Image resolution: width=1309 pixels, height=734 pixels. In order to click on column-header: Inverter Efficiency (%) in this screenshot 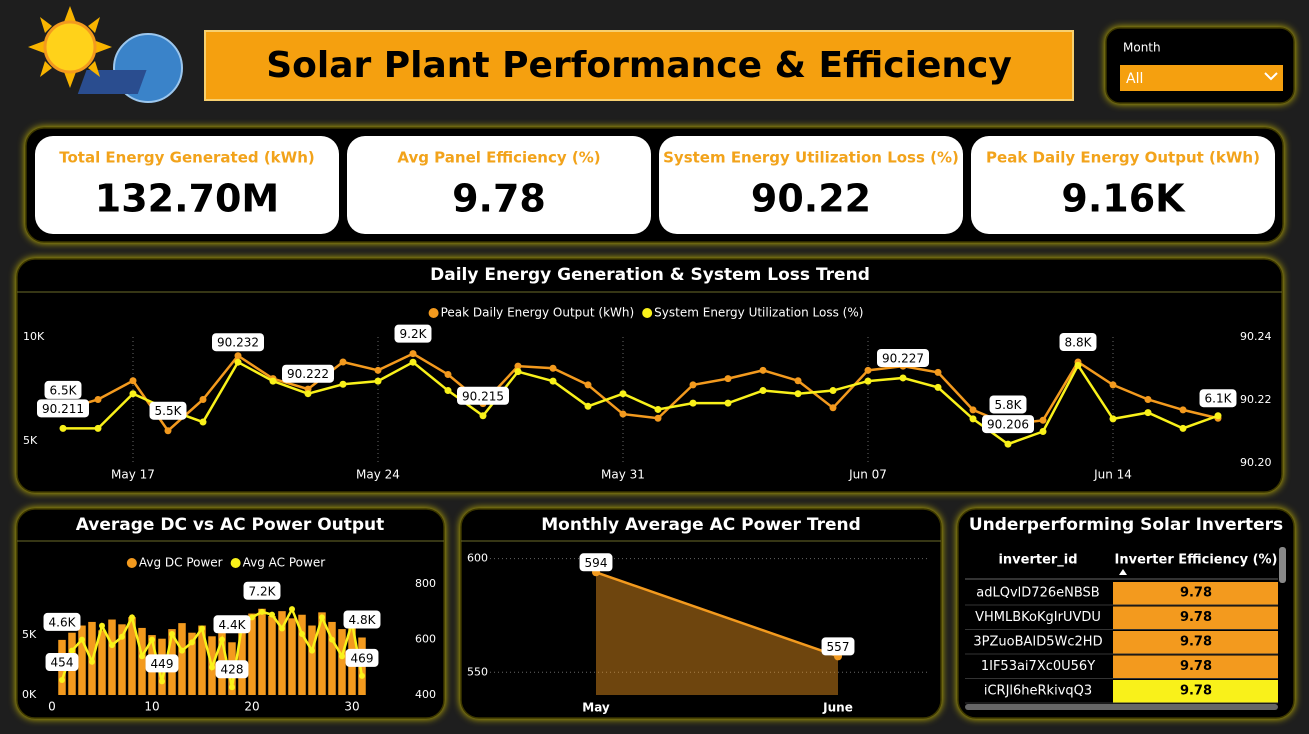, I will do `click(1196, 560)`.